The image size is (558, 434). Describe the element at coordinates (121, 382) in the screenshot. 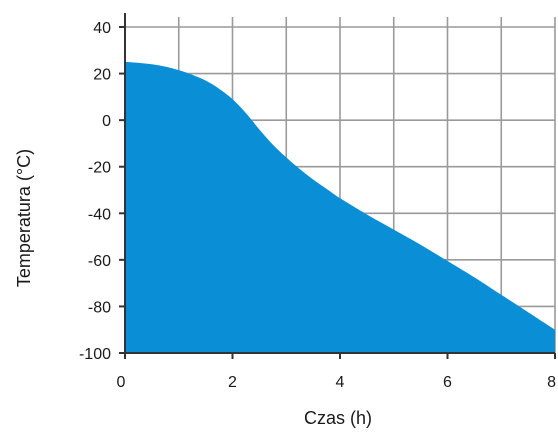

I see `x-tick-label: 0` at that location.